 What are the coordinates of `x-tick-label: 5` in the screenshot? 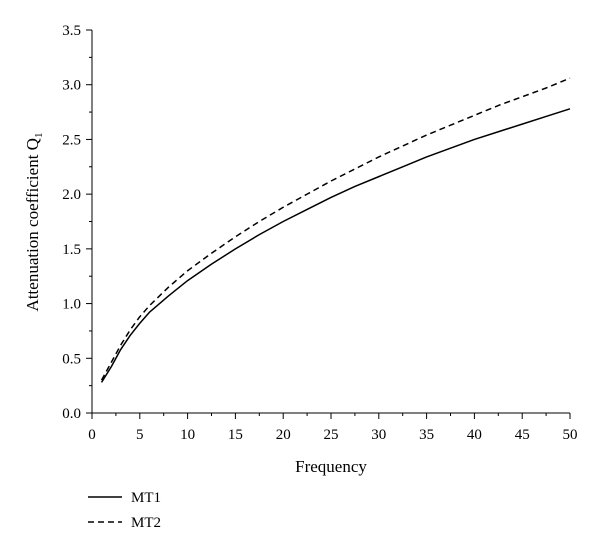 It's located at (140, 435).